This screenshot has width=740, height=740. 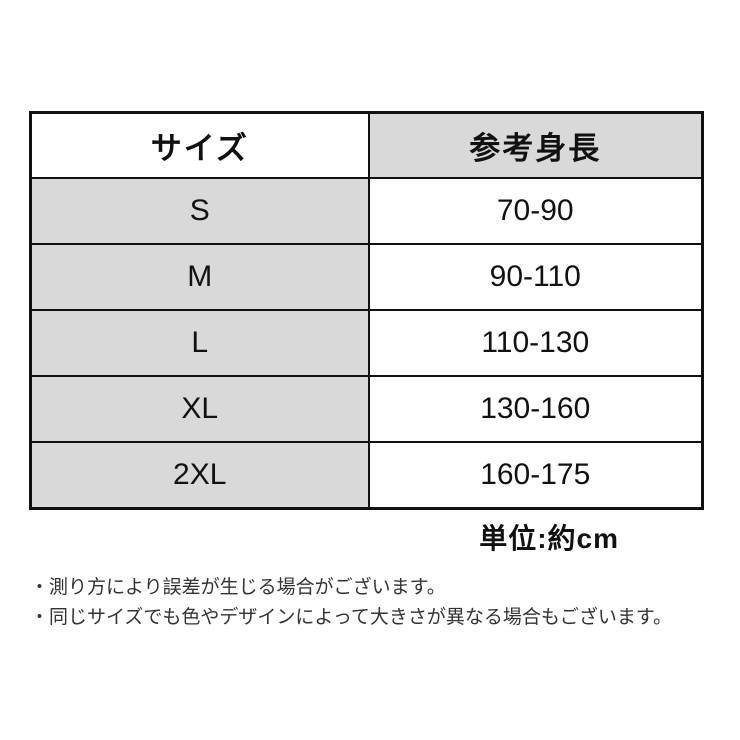 I want to click on height-range-cell: 70-90, so click(x=535, y=211).